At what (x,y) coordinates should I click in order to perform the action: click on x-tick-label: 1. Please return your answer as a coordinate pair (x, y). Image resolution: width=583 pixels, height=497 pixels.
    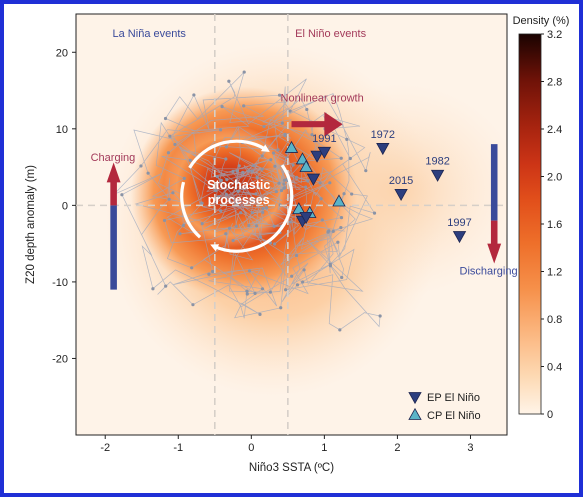
    Looking at the image, I should click on (324, 448).